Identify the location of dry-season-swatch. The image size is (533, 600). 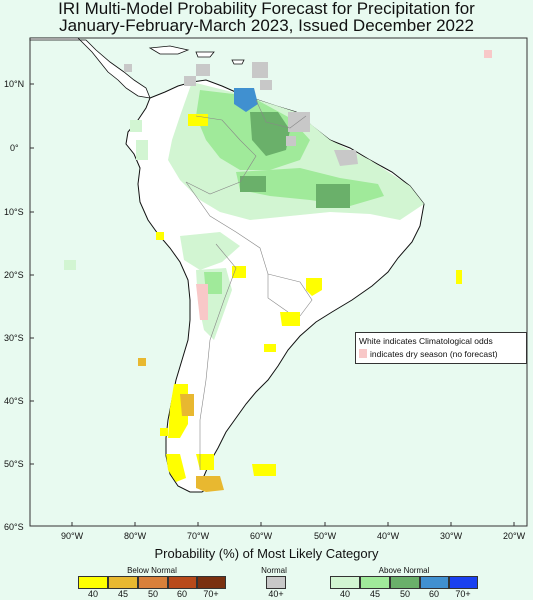
(363, 353).